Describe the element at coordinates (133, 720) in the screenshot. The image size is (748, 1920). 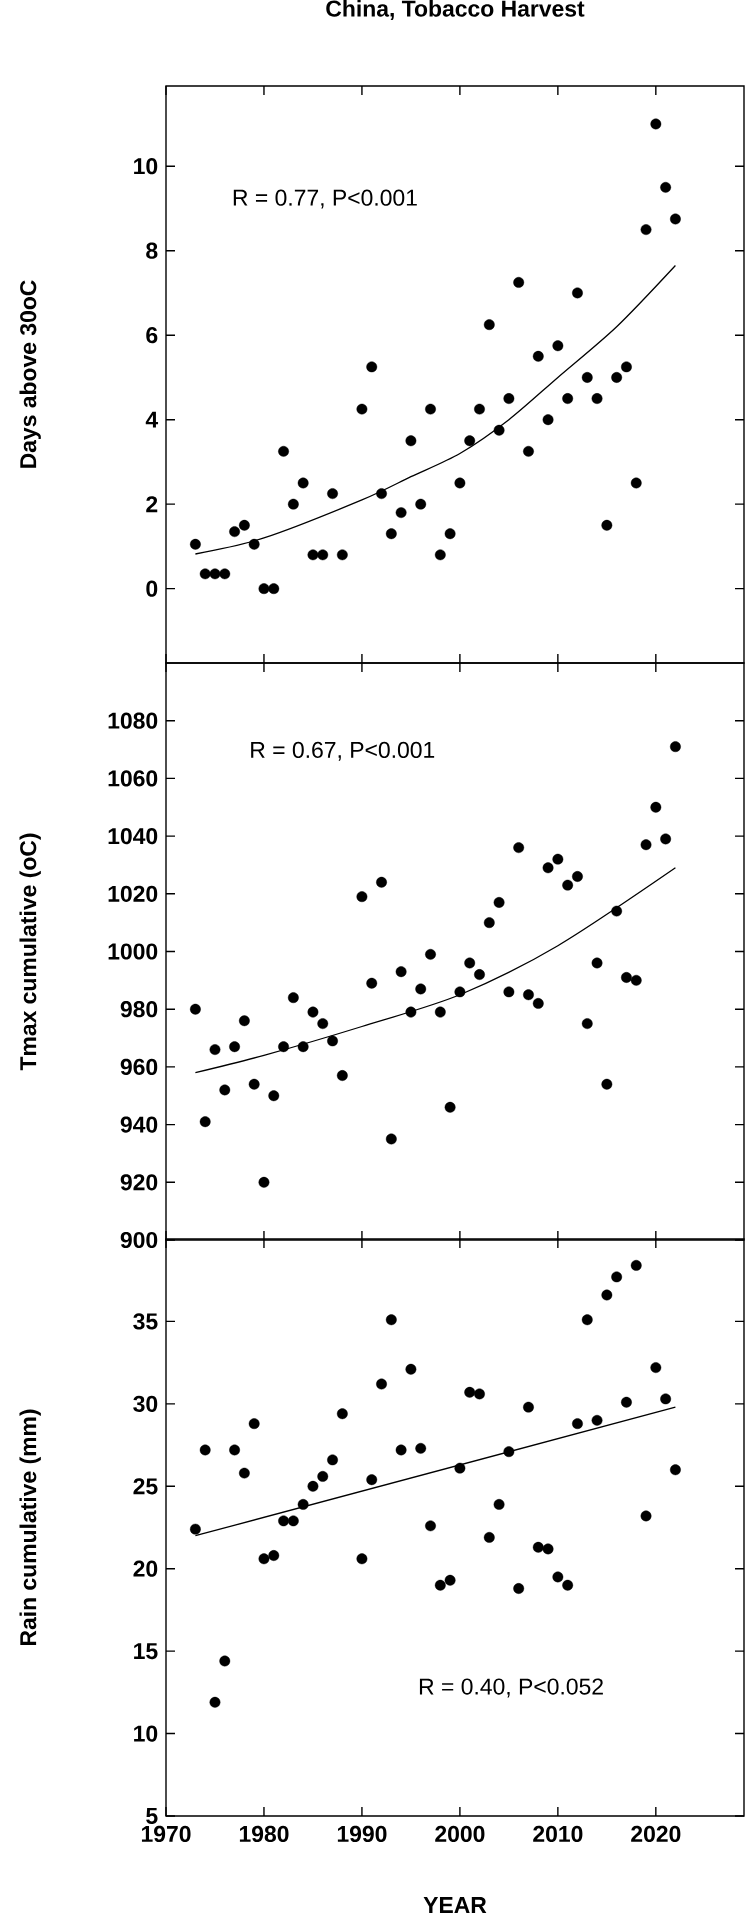
I see `y-tick-label: 1080` at that location.